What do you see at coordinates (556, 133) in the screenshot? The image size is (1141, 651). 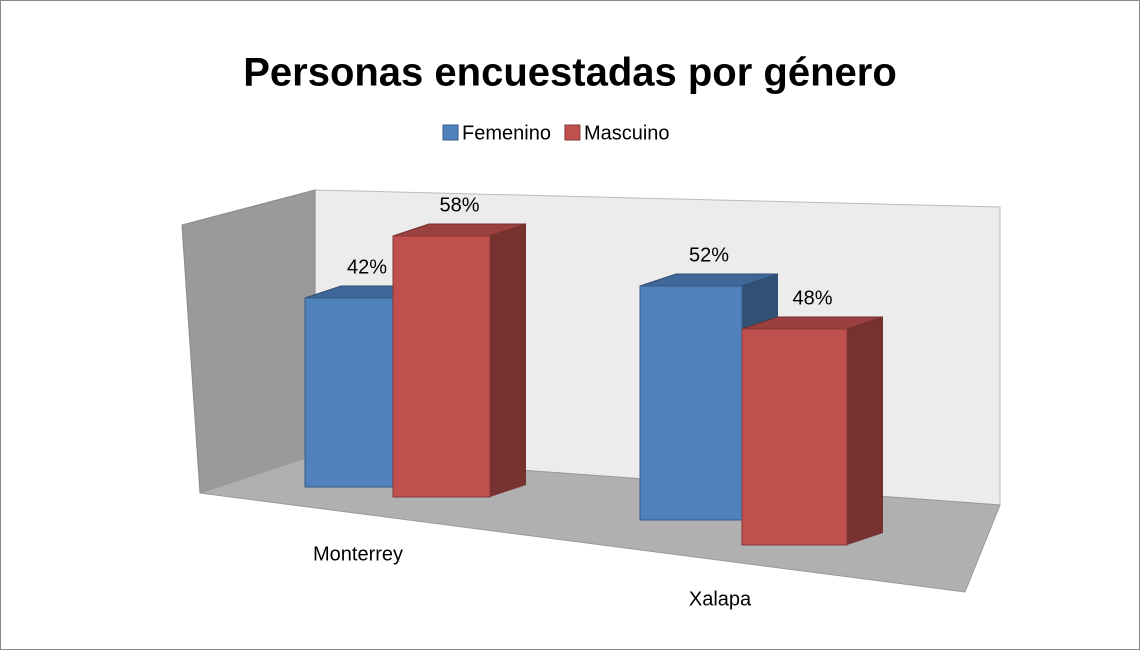 I see `legend: Femenino Mascuino` at bounding box center [556, 133].